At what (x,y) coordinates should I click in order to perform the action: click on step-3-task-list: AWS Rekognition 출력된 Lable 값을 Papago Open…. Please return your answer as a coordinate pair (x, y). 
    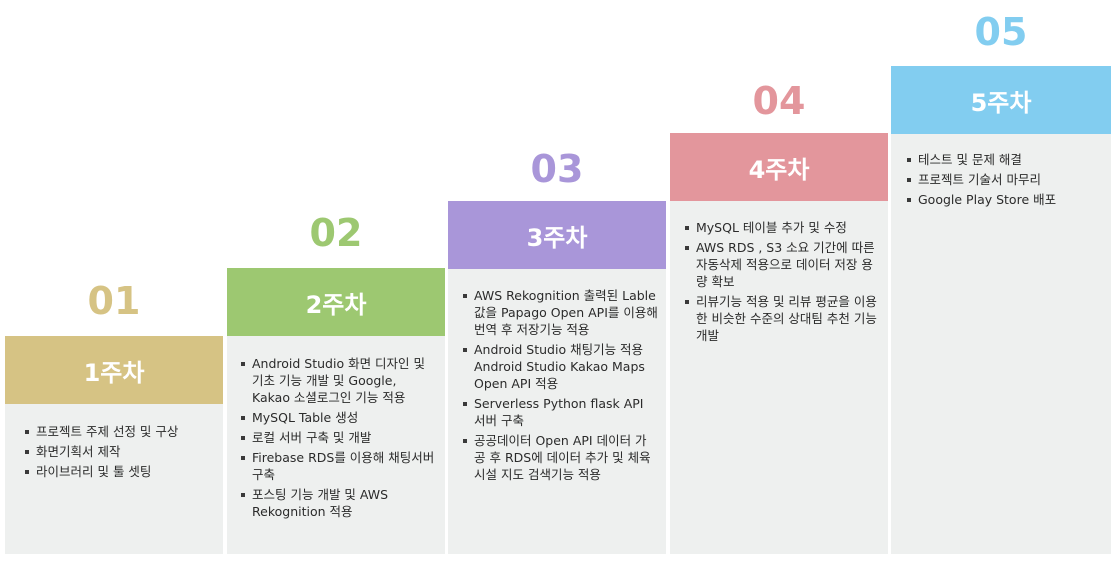
    Looking at the image, I should click on (560, 386).